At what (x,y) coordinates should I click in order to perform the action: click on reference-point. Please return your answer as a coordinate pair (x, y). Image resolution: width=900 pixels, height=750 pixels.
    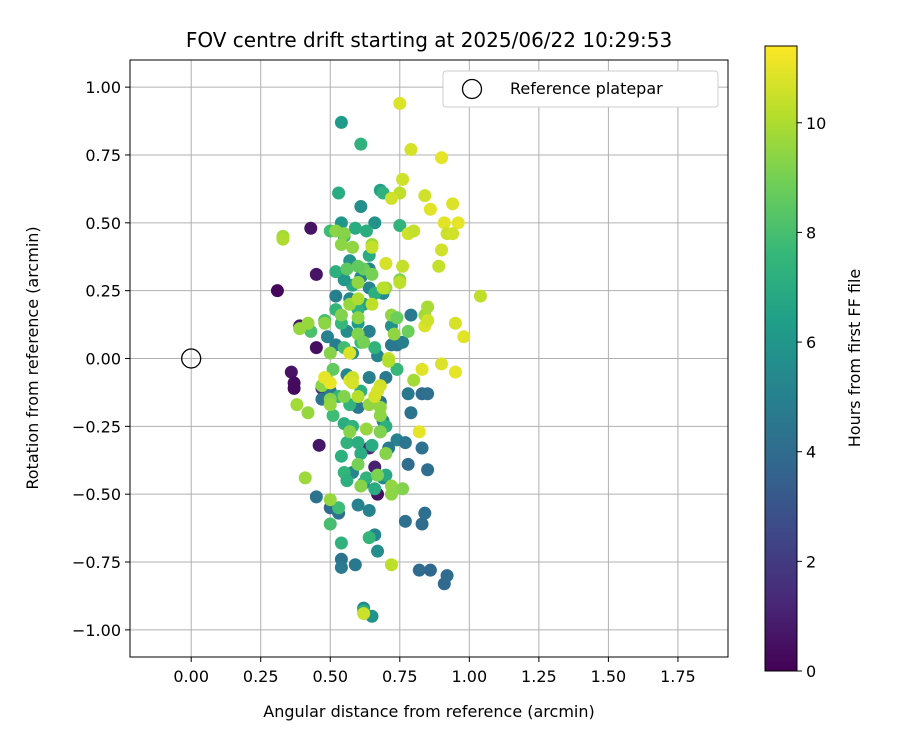
    Looking at the image, I should click on (191, 358).